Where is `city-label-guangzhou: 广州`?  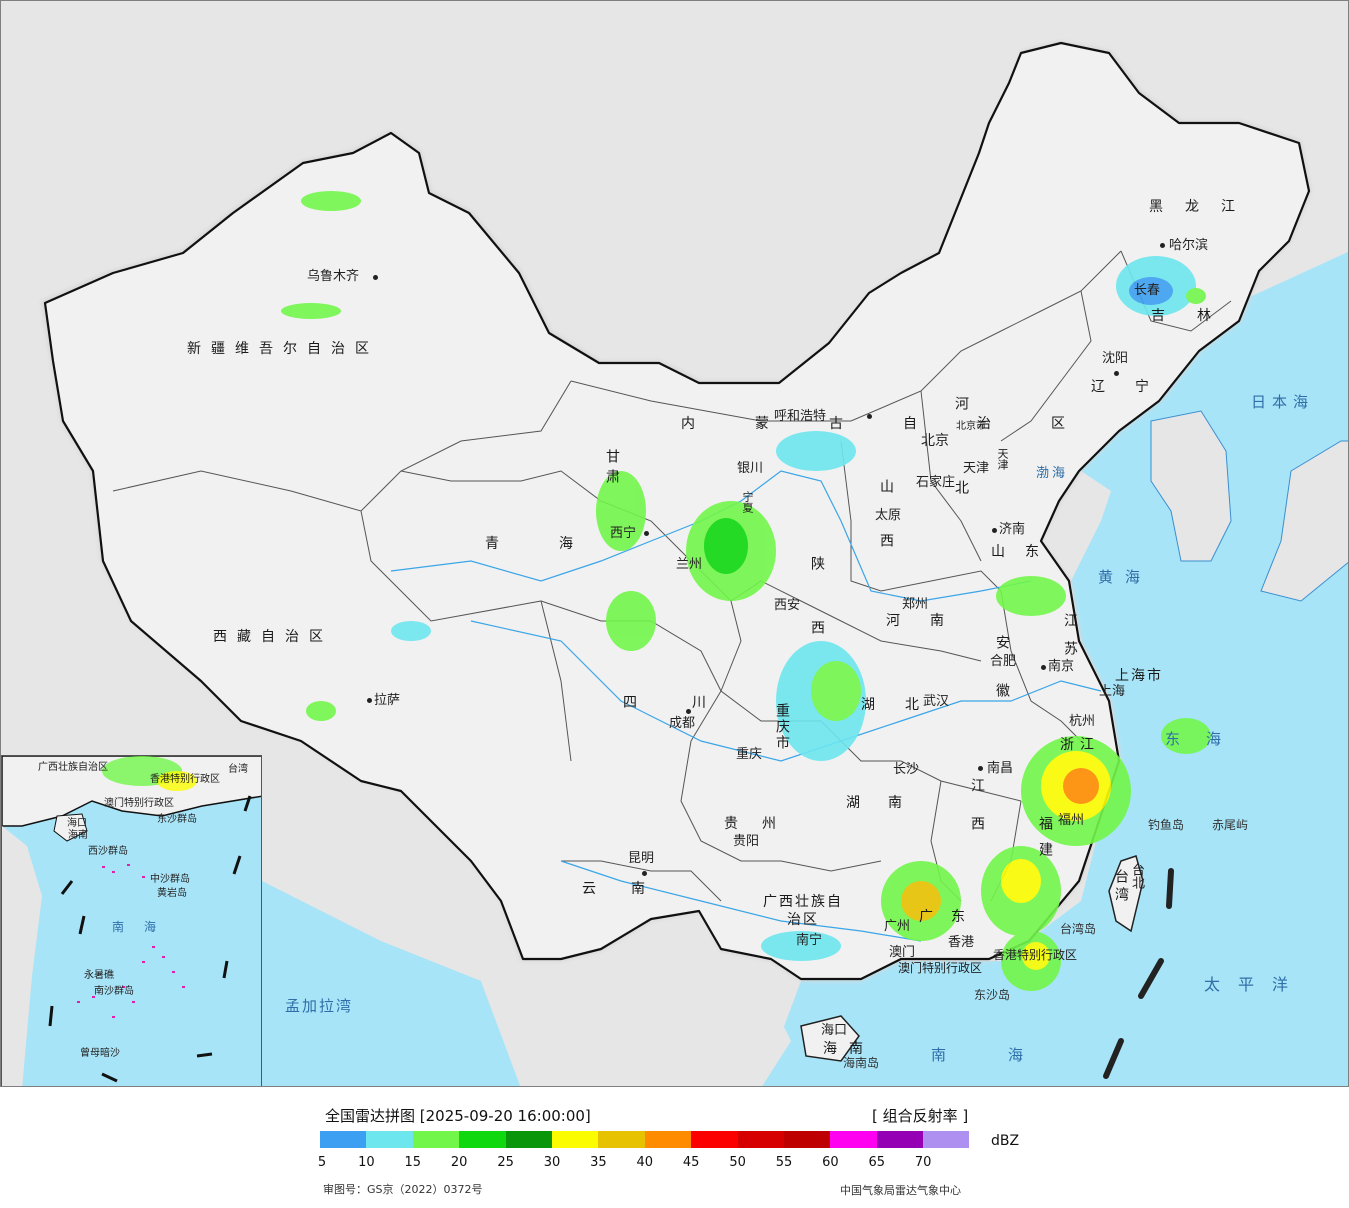
city-label-guangzhou: 广州 is located at coordinates (897, 926).